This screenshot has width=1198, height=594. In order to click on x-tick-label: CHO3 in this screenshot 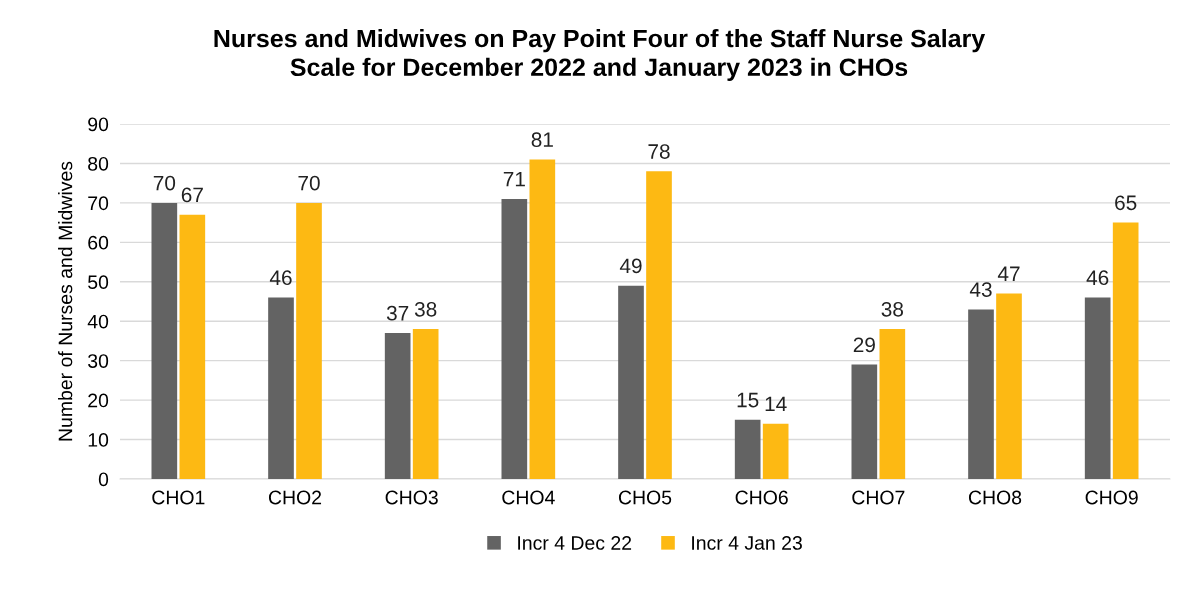, I will do `click(411, 497)`.